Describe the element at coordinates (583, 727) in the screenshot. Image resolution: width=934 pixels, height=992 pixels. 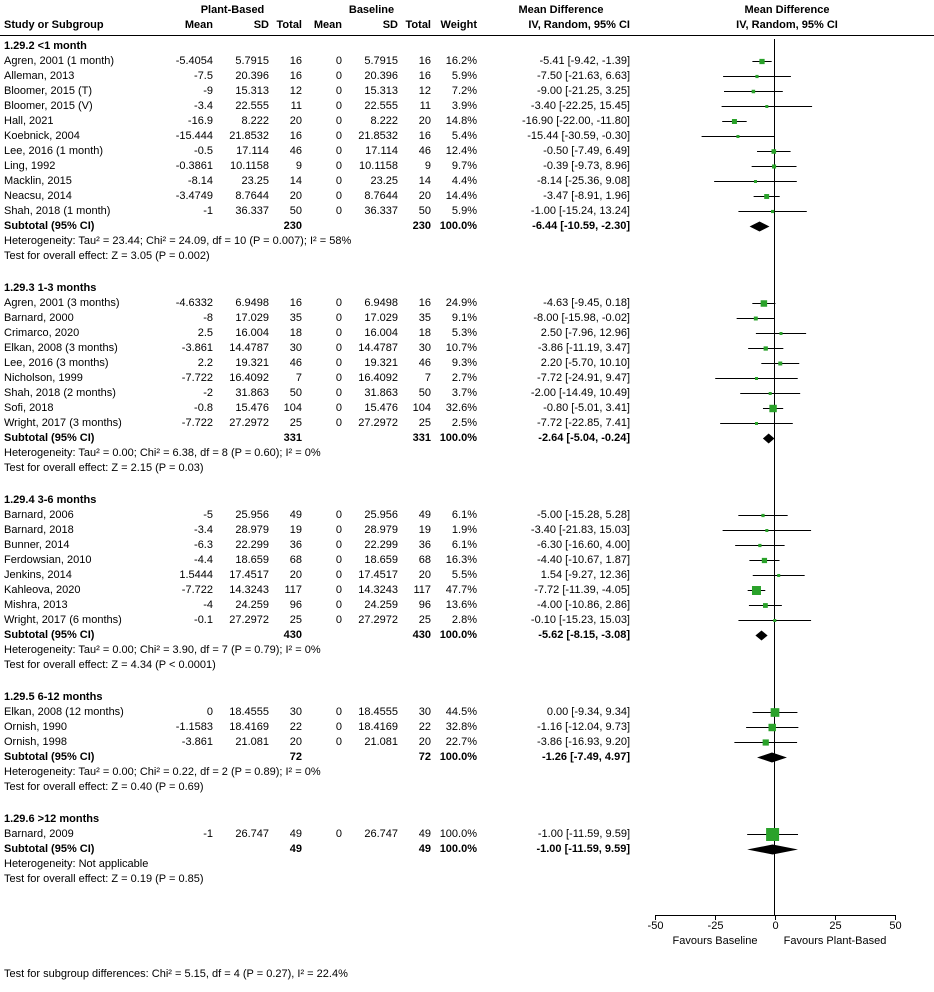
I see `md-ci-text: -1.16 [-12.04, 9.73]` at that location.